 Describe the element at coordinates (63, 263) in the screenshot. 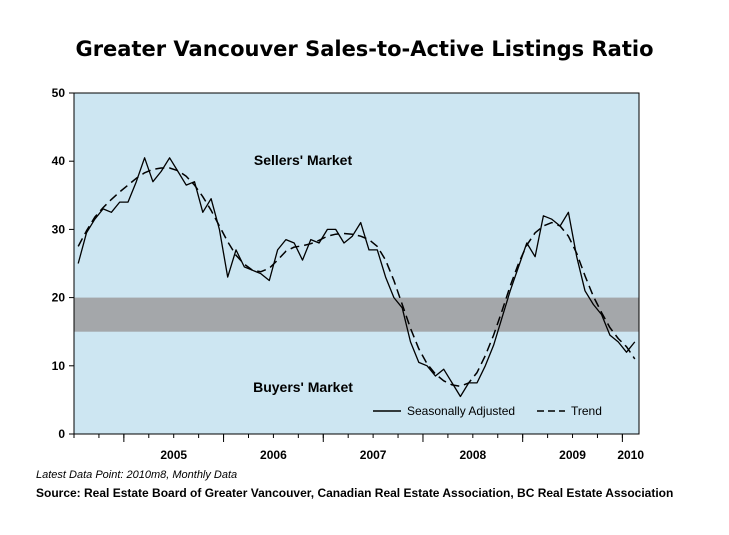

I see `y-axis: 0 10 20 30 40 50` at that location.